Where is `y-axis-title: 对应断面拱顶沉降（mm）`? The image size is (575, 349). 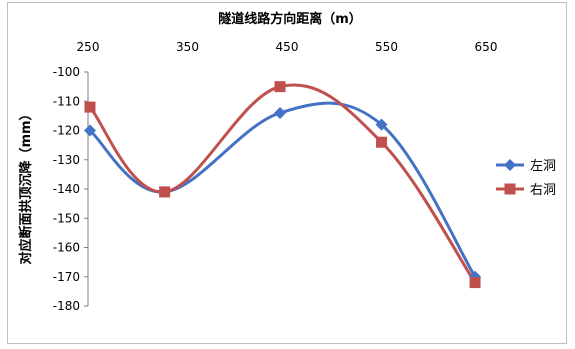 y-axis-title: 对应断面拱顶沉降（mm） is located at coordinates (26, 185).